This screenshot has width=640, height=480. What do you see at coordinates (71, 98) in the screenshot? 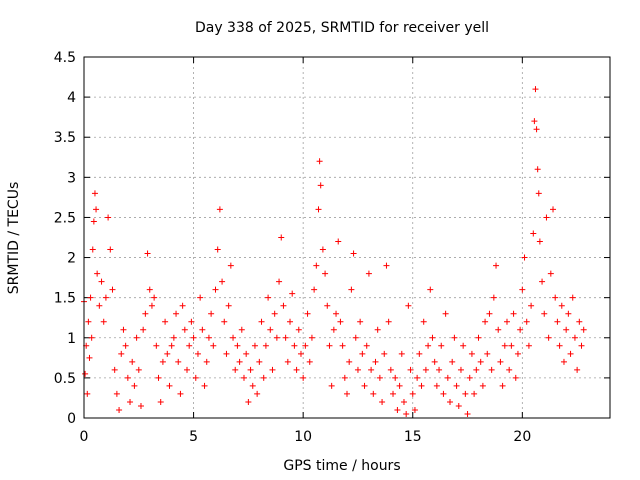
I see `y-tick-label: 4` at bounding box center [71, 98].